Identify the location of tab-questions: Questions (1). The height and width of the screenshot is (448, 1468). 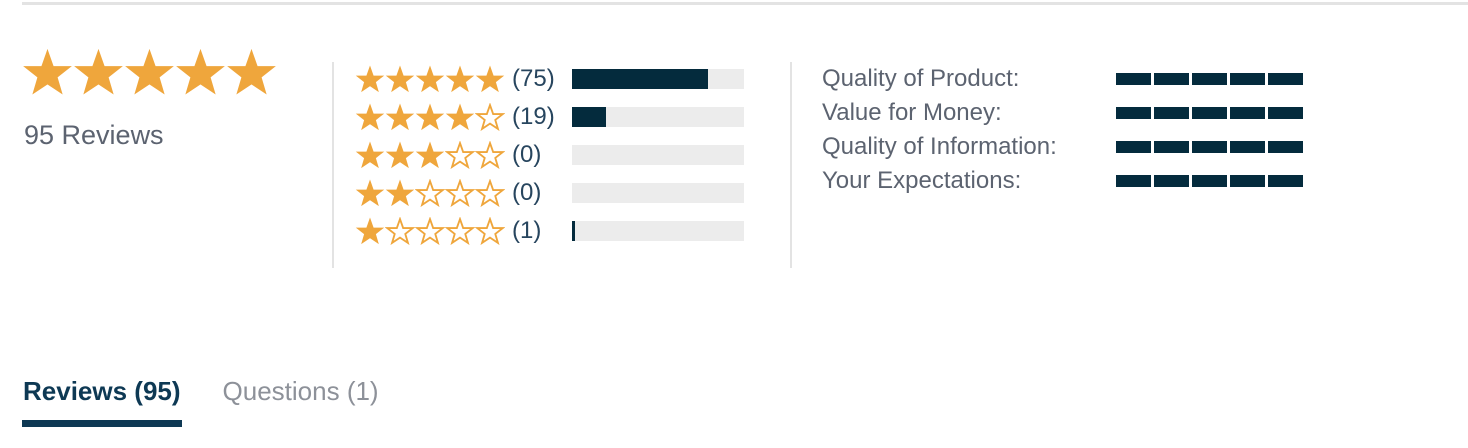
(300, 391).